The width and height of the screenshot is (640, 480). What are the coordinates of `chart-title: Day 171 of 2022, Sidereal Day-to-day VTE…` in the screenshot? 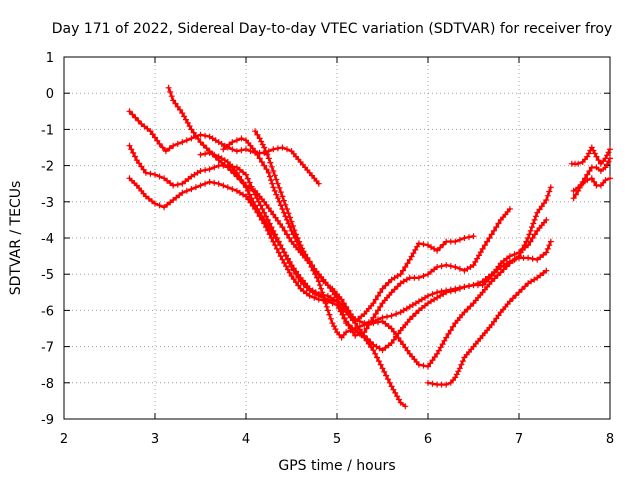 It's located at (332, 29).